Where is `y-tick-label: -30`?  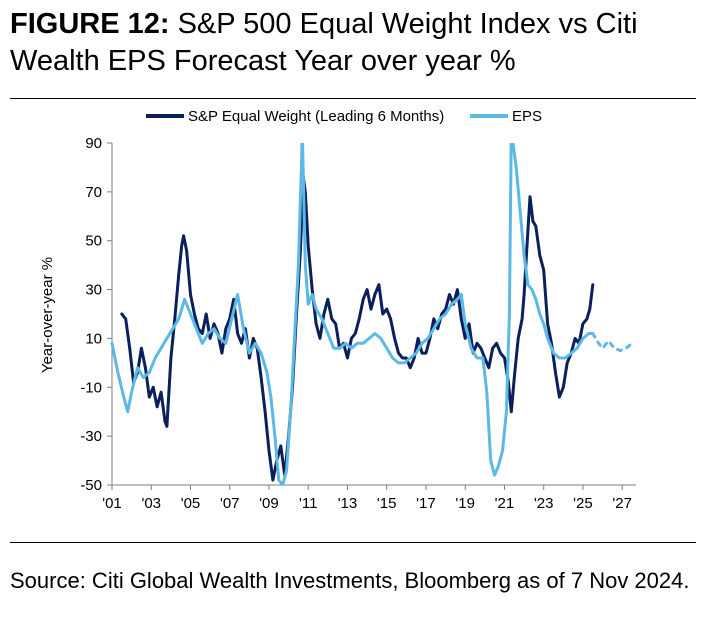 y-tick-label: -30 is located at coordinates (91, 436).